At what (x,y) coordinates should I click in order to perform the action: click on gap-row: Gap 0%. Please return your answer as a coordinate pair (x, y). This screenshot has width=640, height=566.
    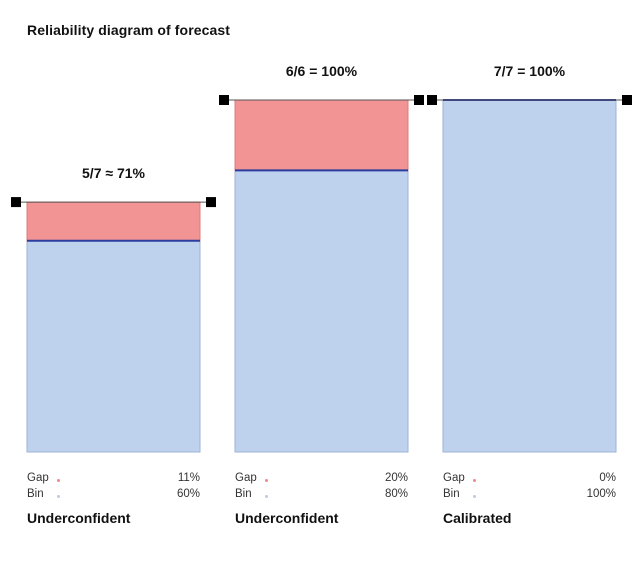
    Looking at the image, I should click on (529, 480).